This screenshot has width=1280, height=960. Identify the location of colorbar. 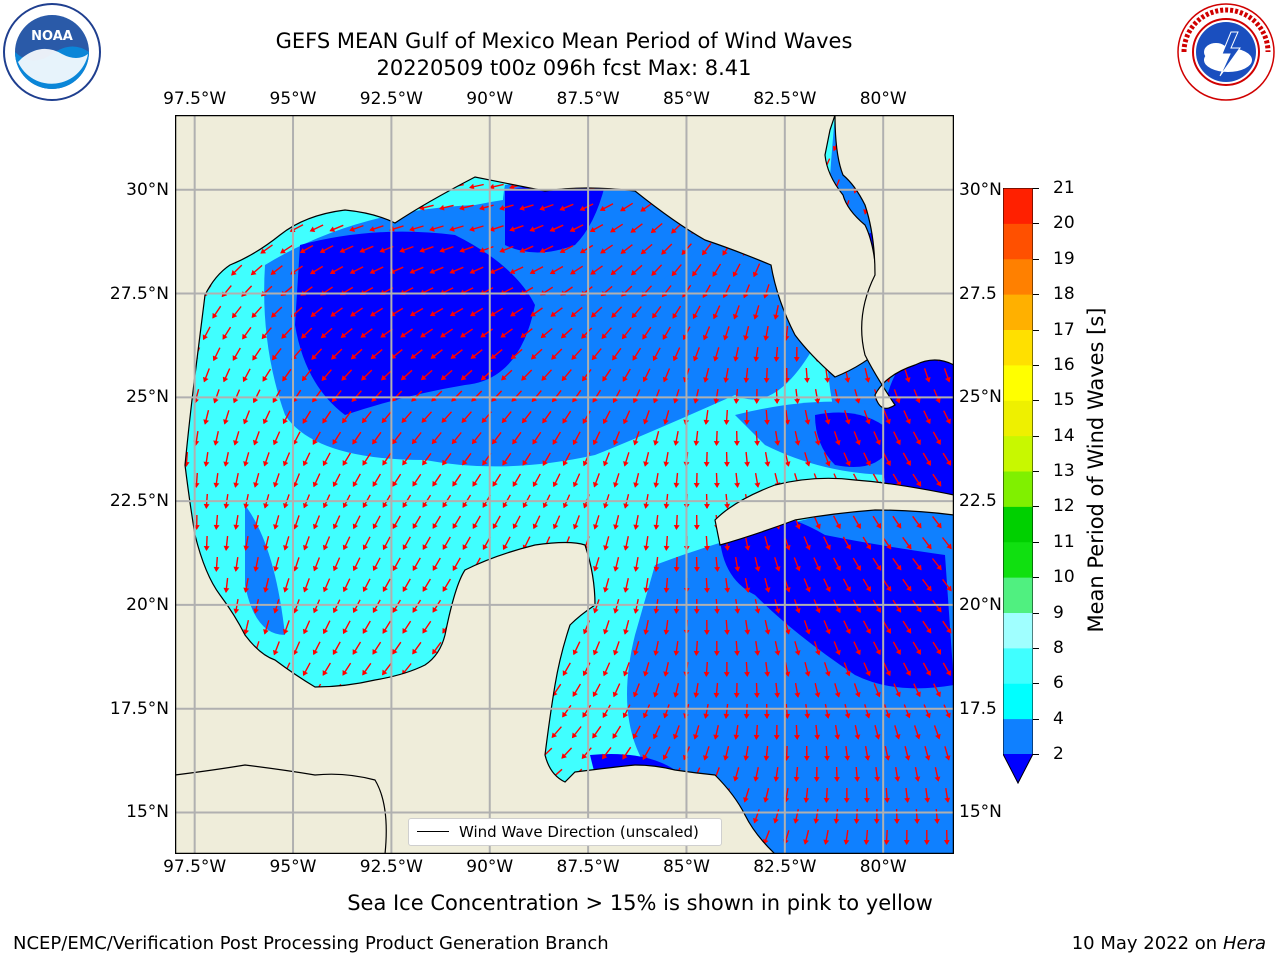
(1018, 486).